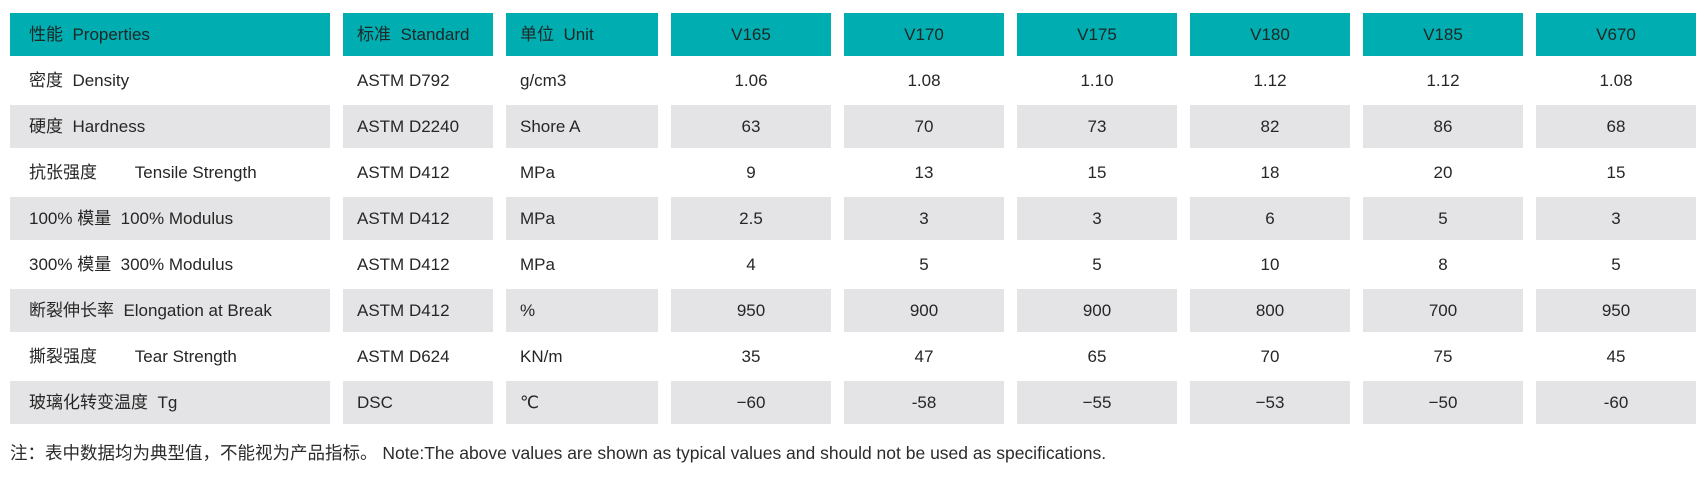 Image resolution: width=1708 pixels, height=487 pixels. Describe the element at coordinates (924, 172) in the screenshot. I see `value-cell: 13` at that location.